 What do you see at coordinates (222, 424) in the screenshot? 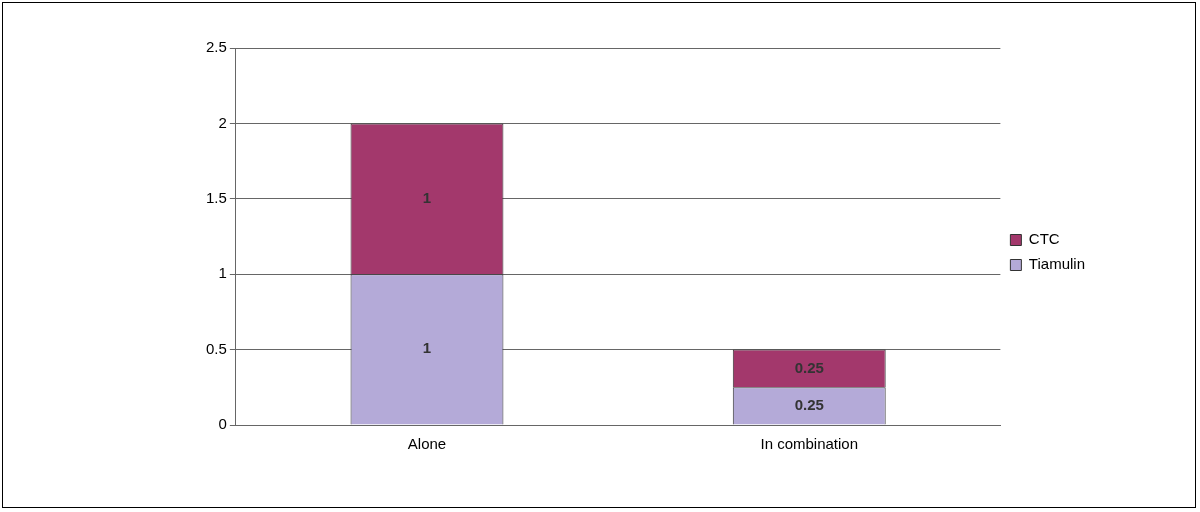
I see `y-tick-label: 0` at bounding box center [222, 424].